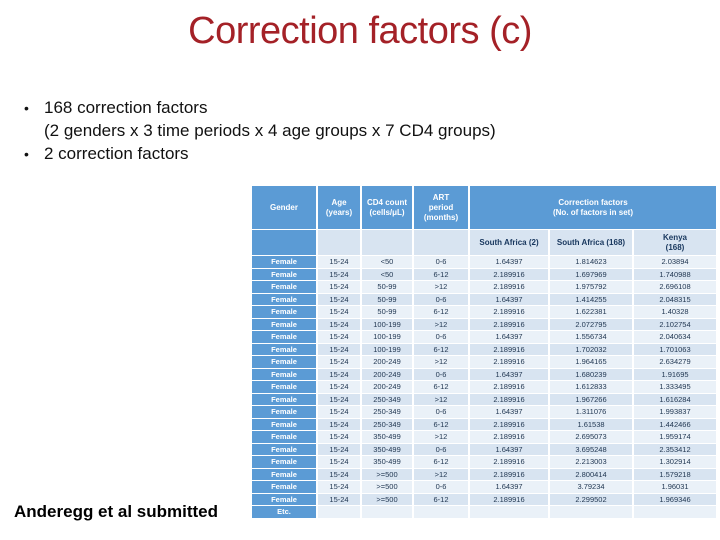  What do you see at coordinates (284, 512) in the screenshot?
I see `gender-cell: Etc.` at bounding box center [284, 512].